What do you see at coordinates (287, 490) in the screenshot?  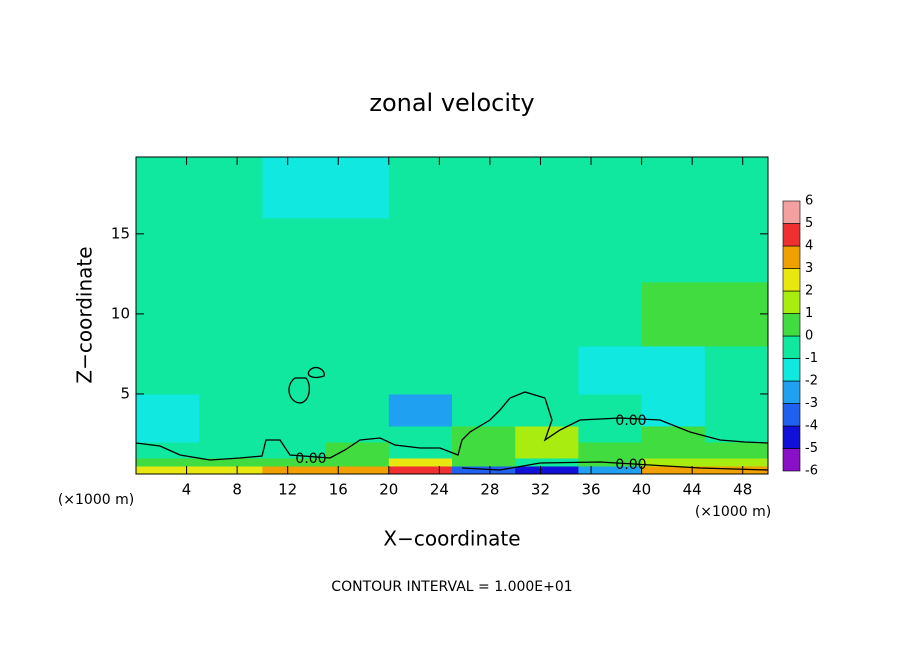 I see `x-tick-label: 12` at bounding box center [287, 490].